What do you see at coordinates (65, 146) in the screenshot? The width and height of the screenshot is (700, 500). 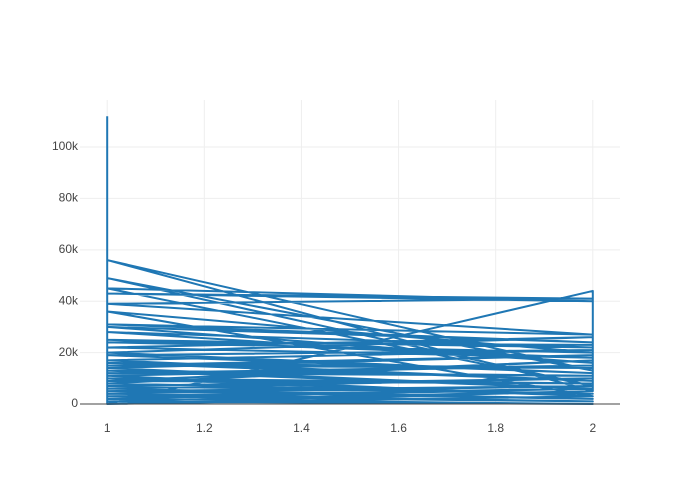 I see `y-tick-label: 100k` at bounding box center [65, 146].